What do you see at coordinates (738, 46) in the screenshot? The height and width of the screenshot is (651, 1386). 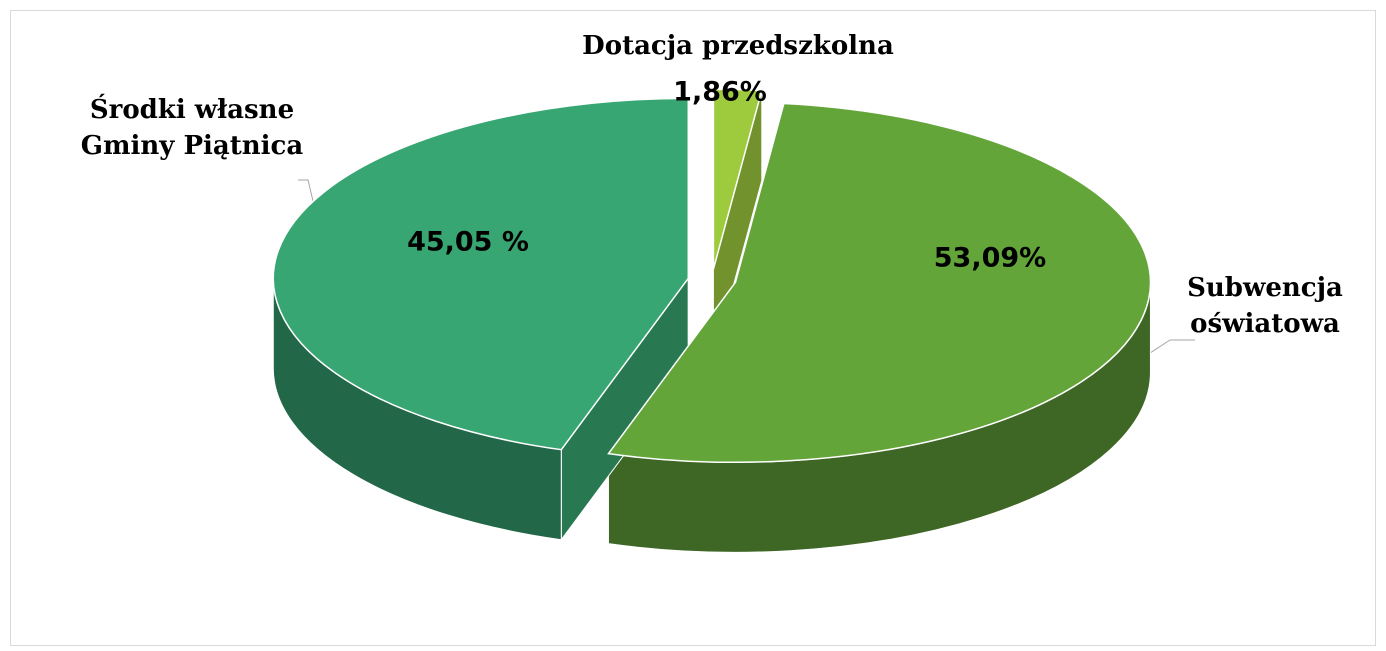 I see `category-label: Dotacja przedszkolna` at bounding box center [738, 46].